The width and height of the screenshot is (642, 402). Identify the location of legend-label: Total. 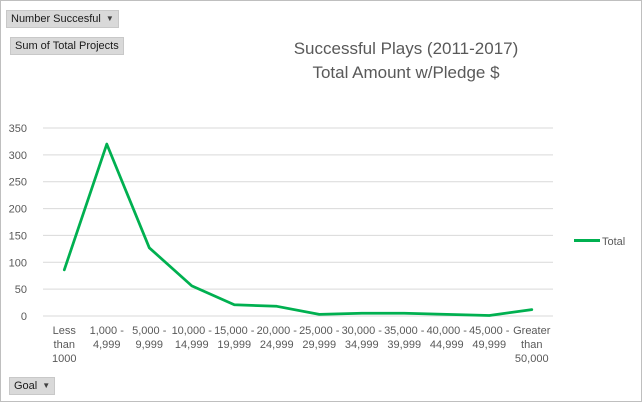
(614, 242).